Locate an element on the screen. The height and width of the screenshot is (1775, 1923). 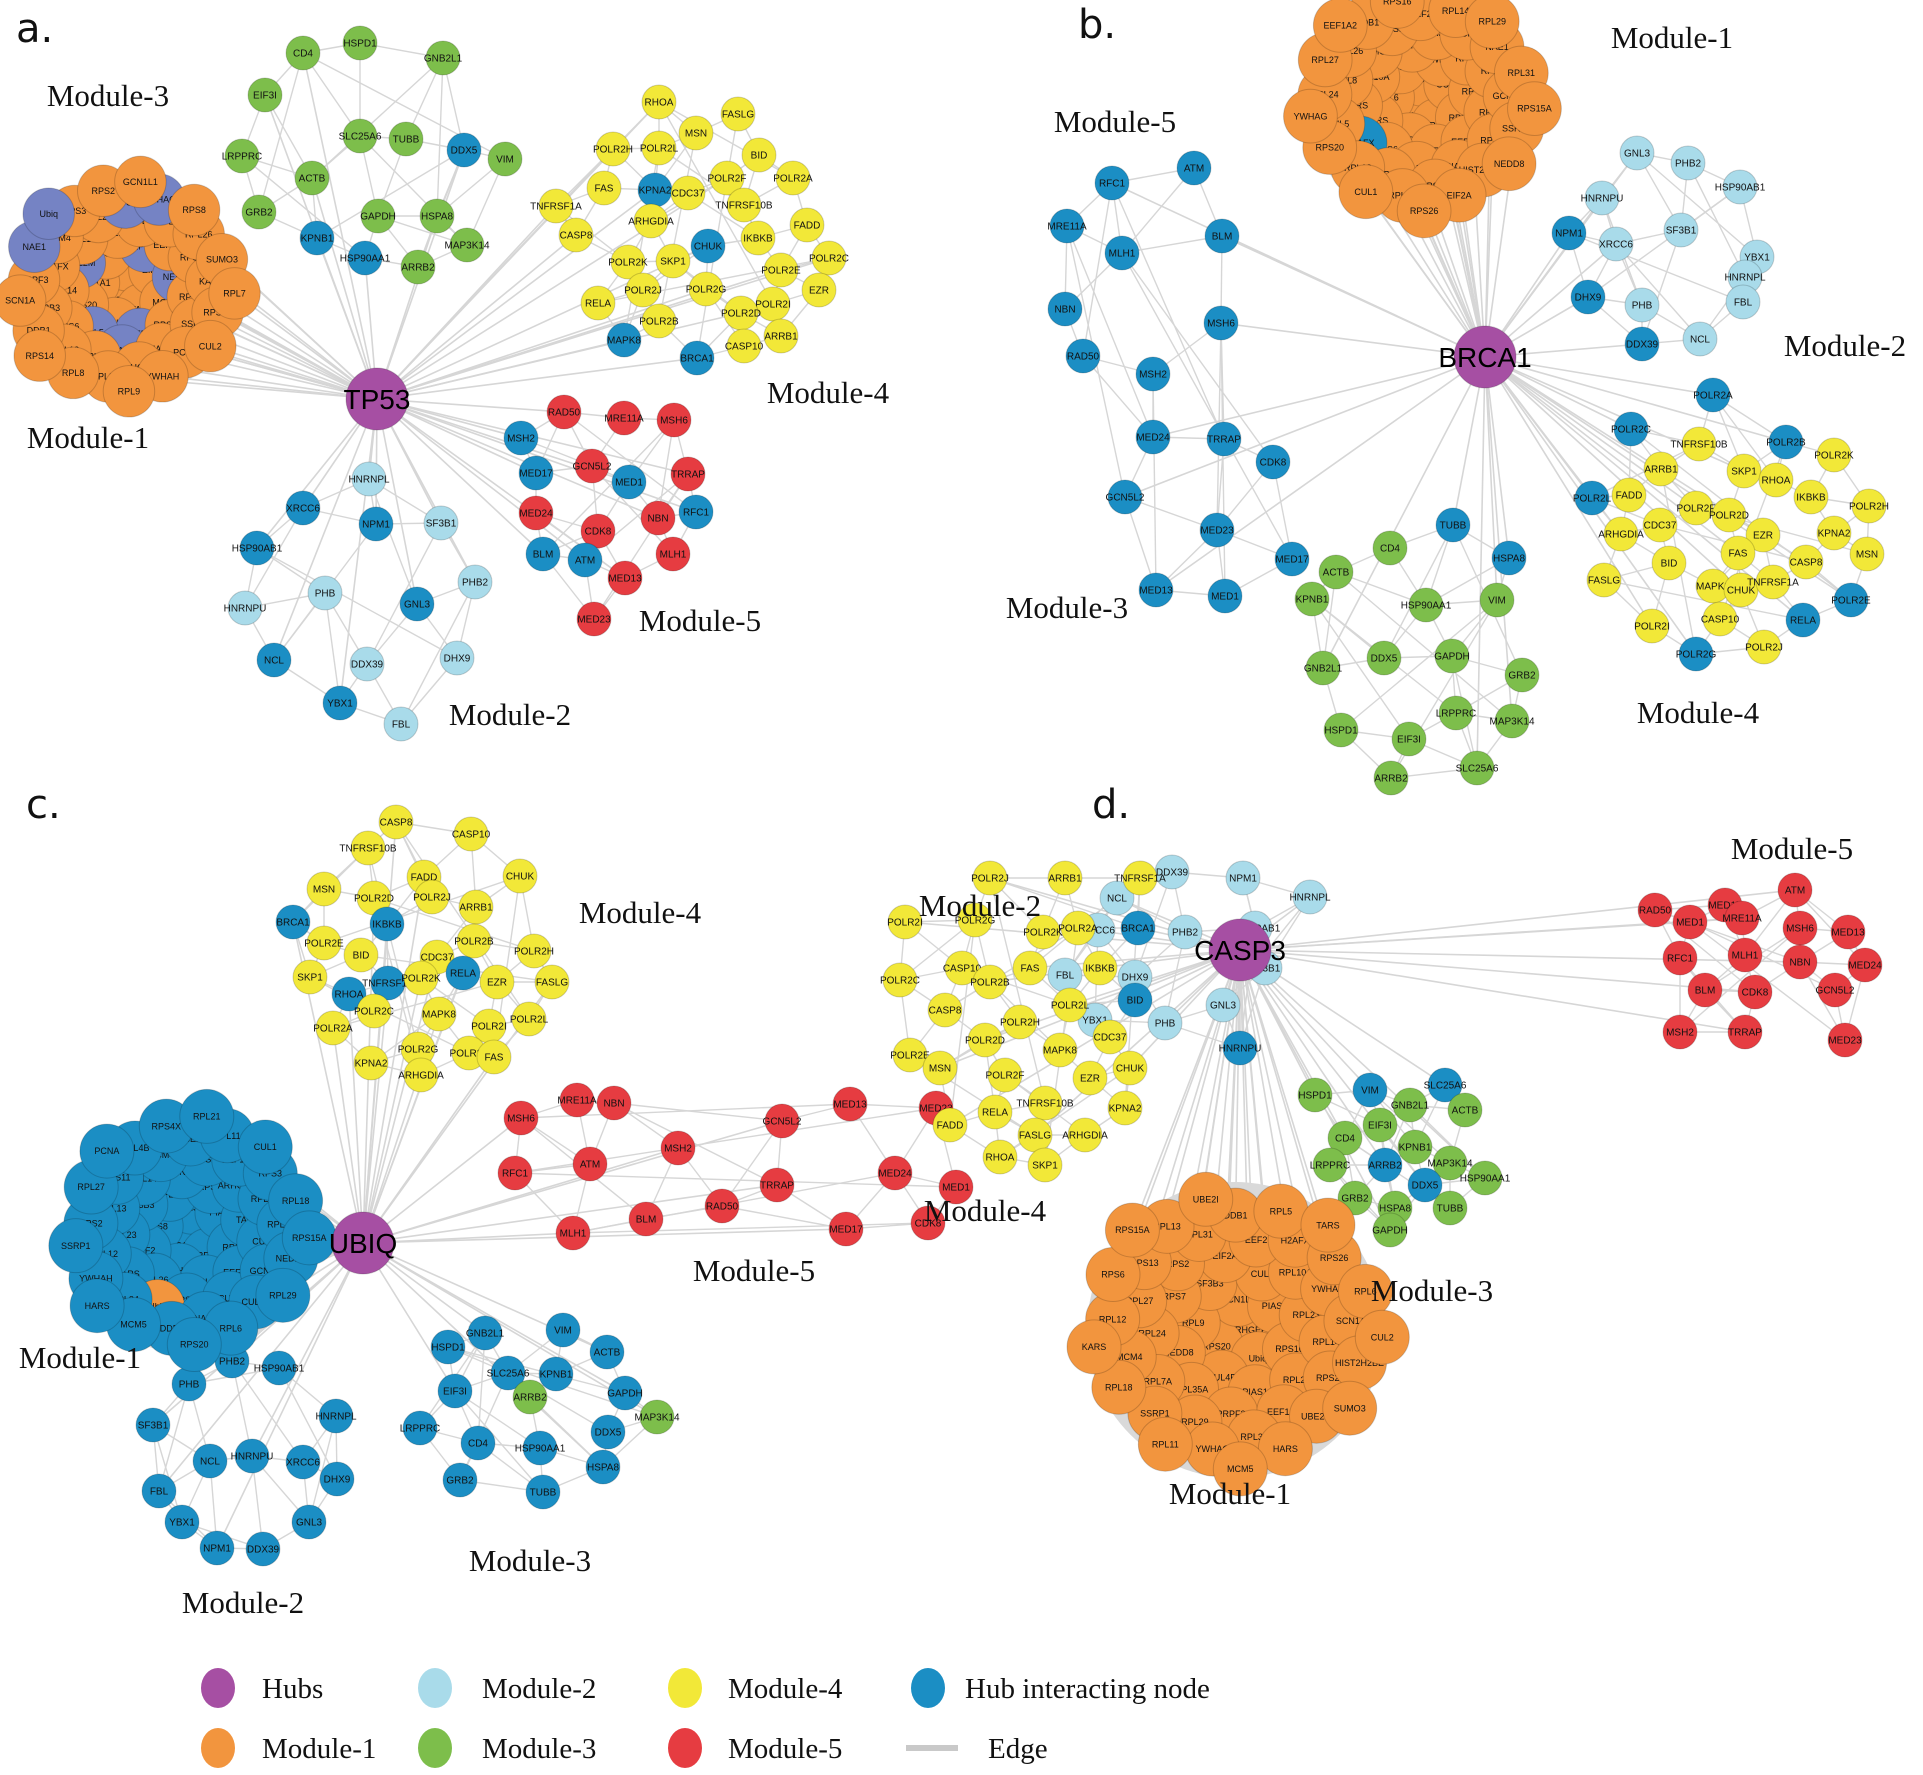
node-RPS26: RPS26 is located at coordinates (1424, 211).